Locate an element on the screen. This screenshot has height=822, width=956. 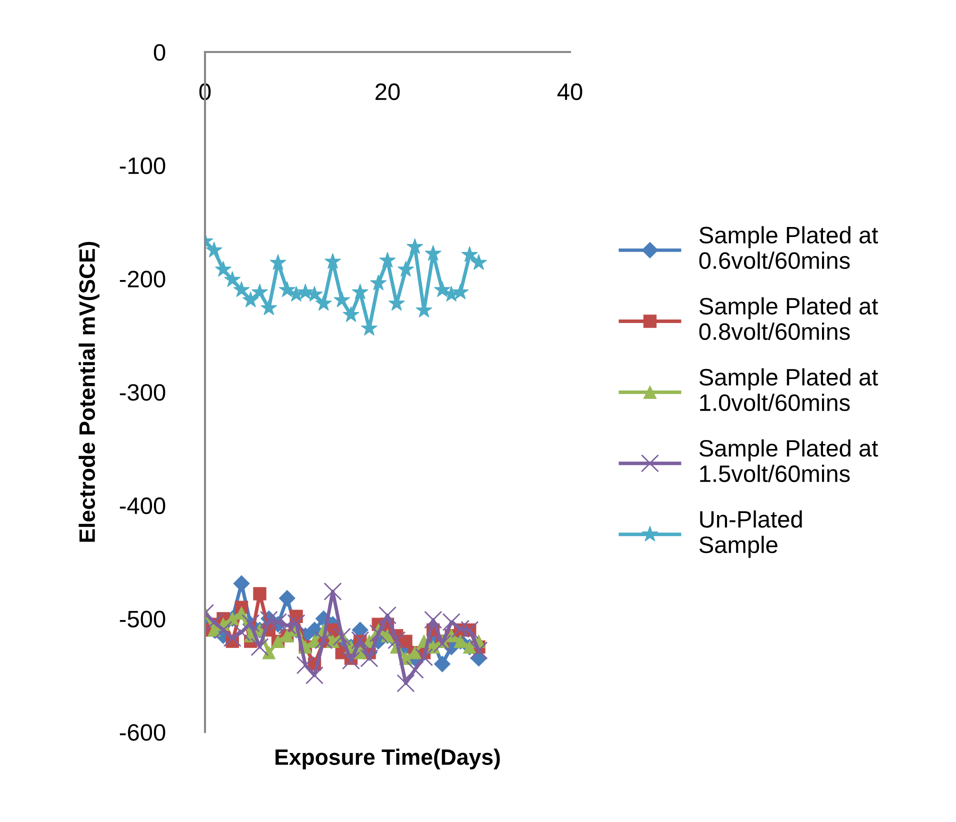
y-tick-label: -100 is located at coordinates (143, 165).